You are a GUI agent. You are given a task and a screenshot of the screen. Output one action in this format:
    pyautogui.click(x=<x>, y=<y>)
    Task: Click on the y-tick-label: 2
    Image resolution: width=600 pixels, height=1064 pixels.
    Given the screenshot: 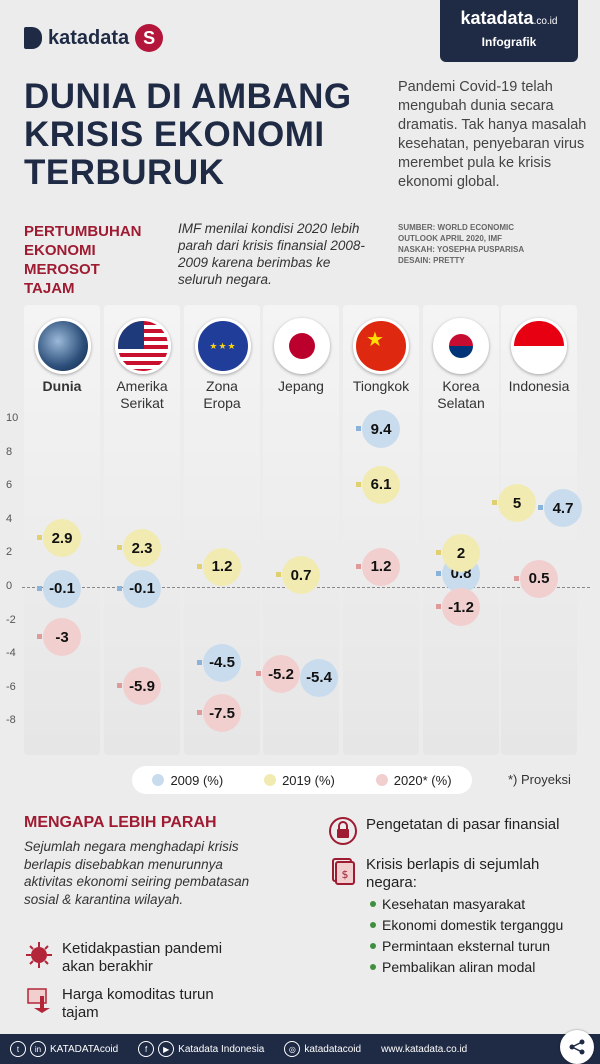 What is the action you would take?
    pyautogui.click(x=9, y=552)
    